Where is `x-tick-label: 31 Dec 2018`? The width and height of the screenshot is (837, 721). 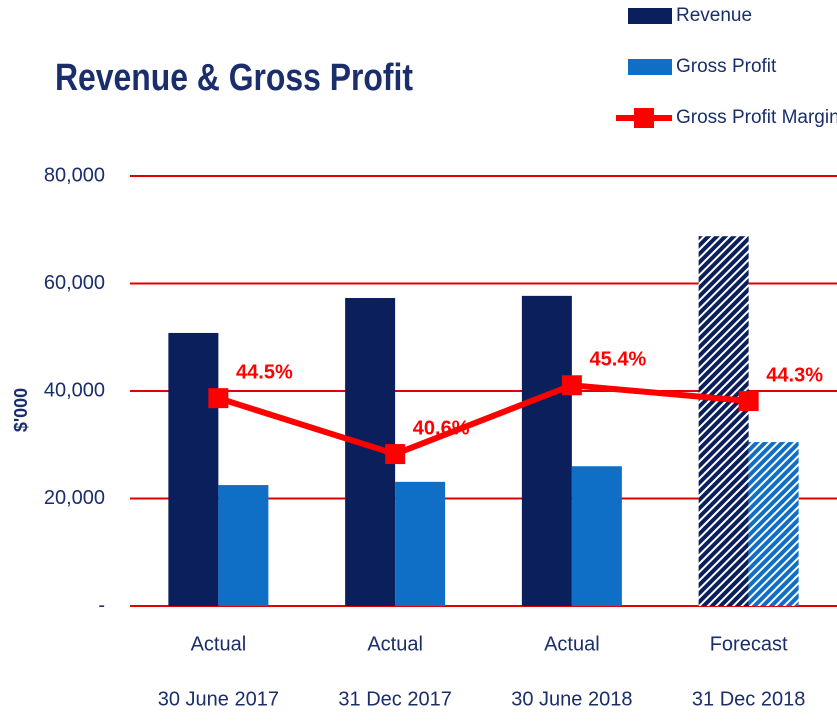 x-tick-label: 31 Dec 2018 is located at coordinates (748, 699).